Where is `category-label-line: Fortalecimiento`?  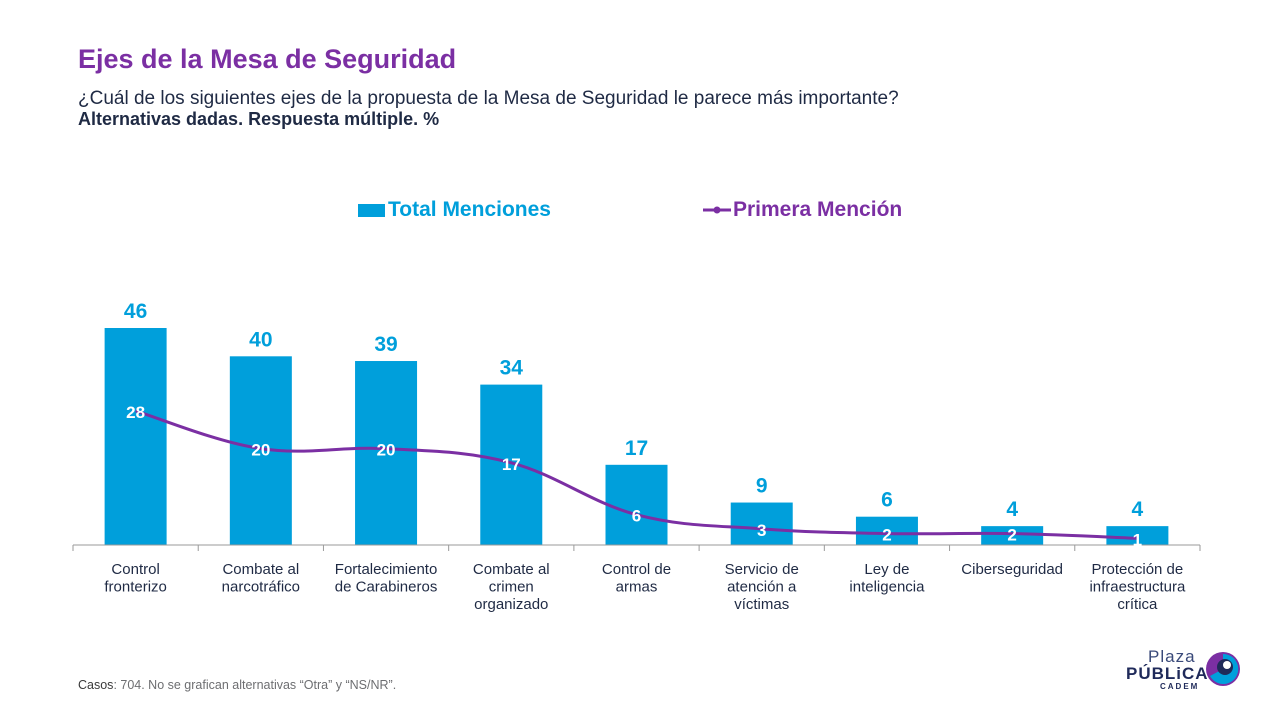
category-label-line: Fortalecimiento is located at coordinates (386, 569).